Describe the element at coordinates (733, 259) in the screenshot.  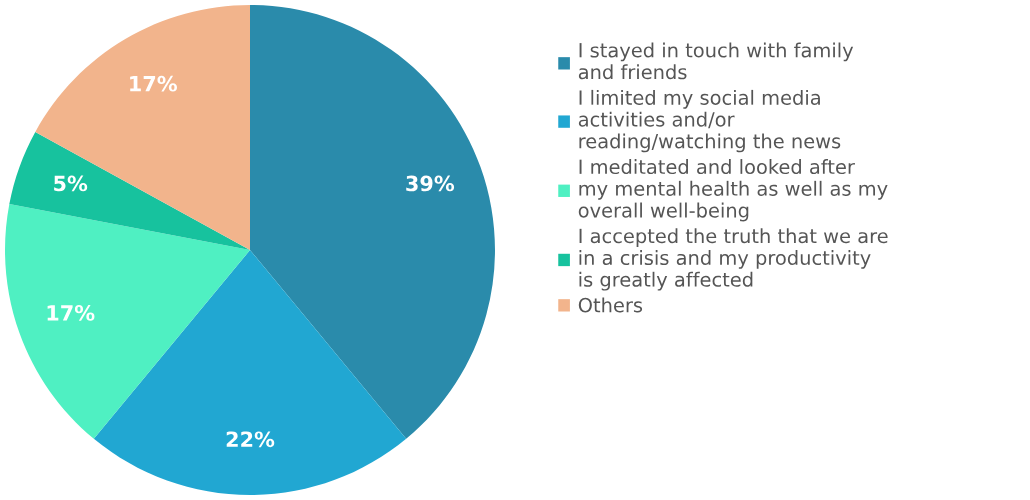
I see `legend-label: I accepted the truth that we are in a crisis and my productivity is greatly affected` at that location.